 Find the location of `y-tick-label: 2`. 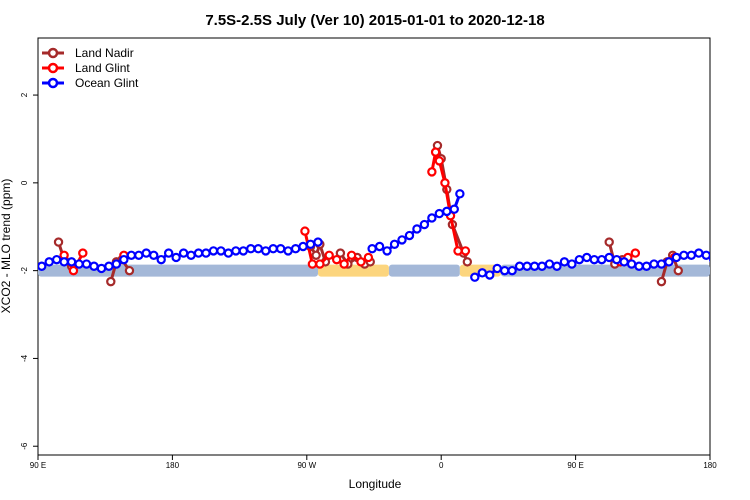

y-tick-label: 2 is located at coordinates (24, 94).